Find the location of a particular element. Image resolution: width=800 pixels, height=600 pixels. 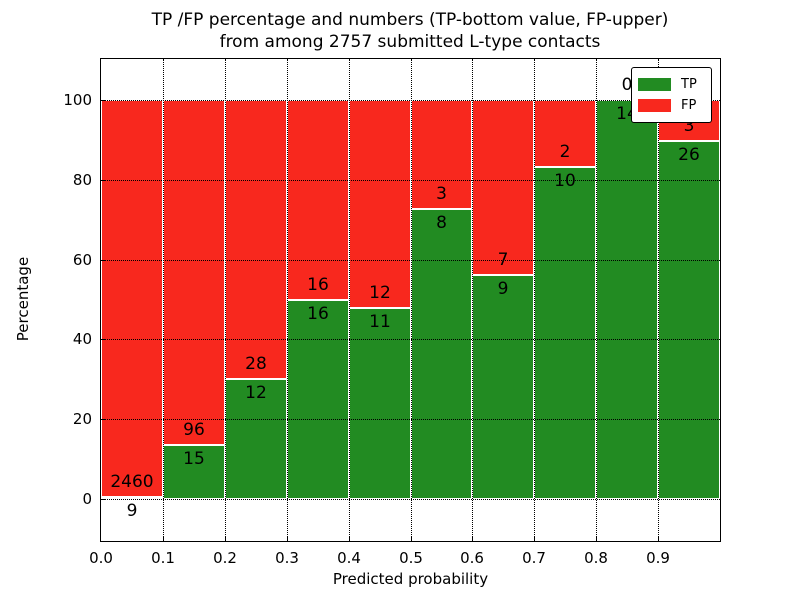

x-tick-label: 0.7 is located at coordinates (534, 558).